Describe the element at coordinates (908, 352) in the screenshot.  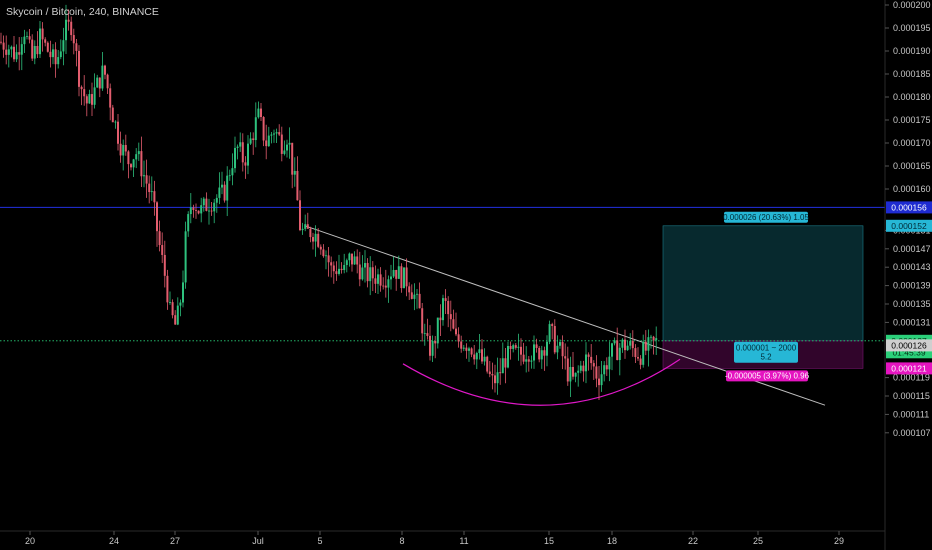
I see `price-tag-label: 01:45:39` at that location.